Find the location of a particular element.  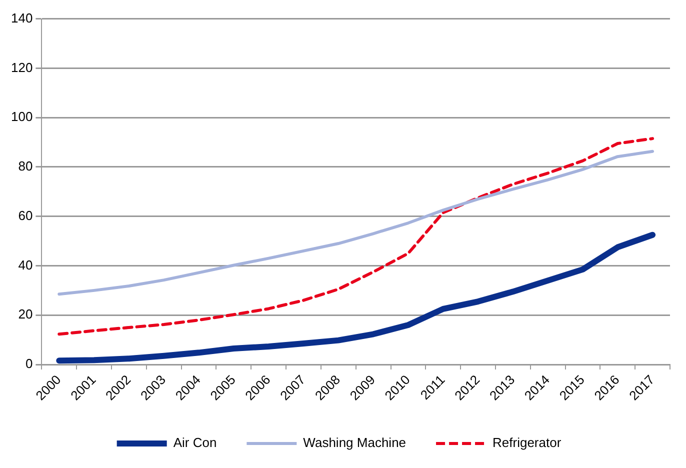

y-tick-label: 140 is located at coordinates (21, 18).